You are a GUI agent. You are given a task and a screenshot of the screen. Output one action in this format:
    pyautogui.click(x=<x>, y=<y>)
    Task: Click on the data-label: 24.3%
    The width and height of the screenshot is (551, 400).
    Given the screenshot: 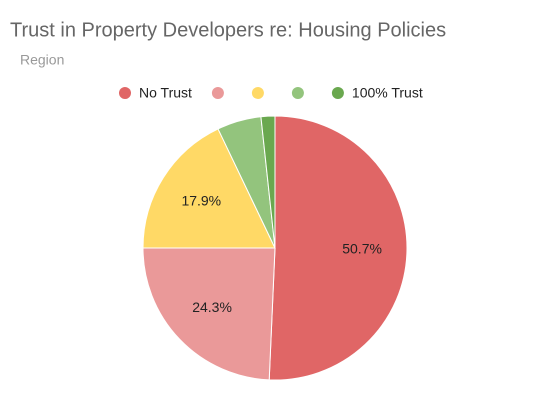 What is the action you would take?
    pyautogui.click(x=212, y=307)
    